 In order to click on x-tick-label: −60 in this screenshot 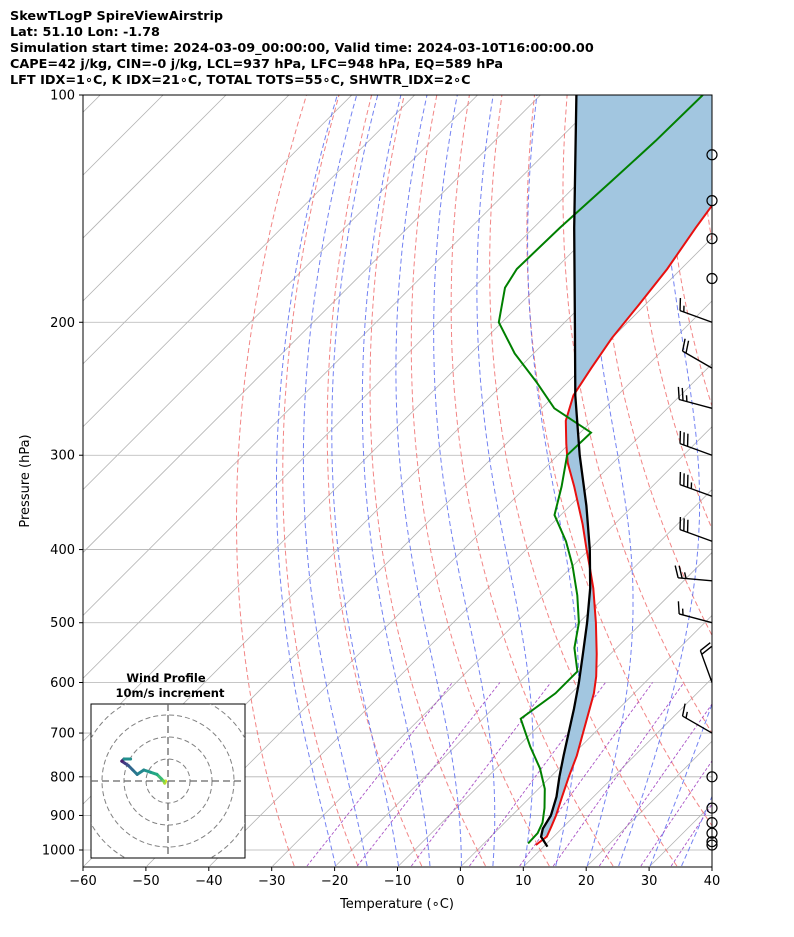, I will do `click(82, 881)`.